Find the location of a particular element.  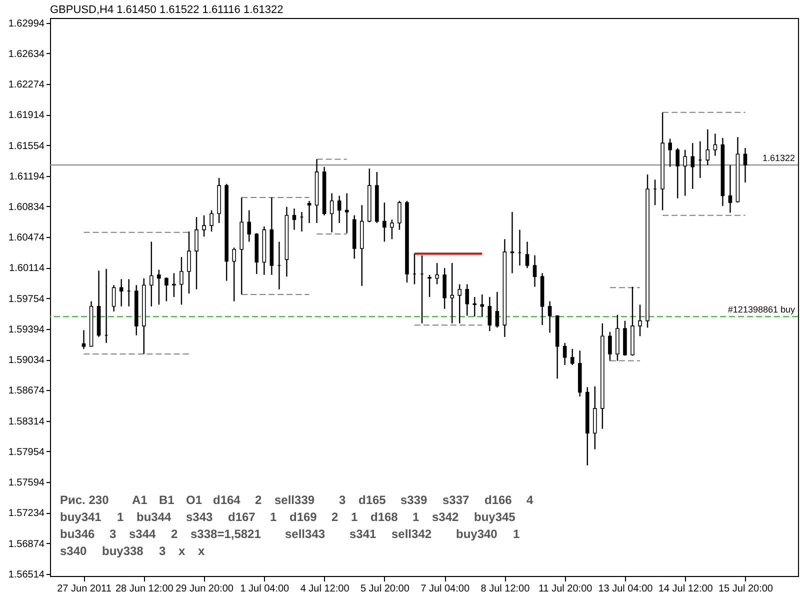

annotation: d167 is located at coordinates (242, 517).